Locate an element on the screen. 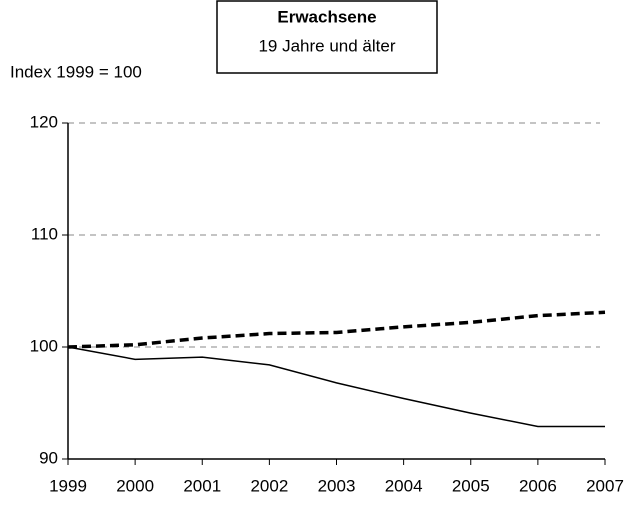  x-tick-label: 2002 is located at coordinates (269, 485).